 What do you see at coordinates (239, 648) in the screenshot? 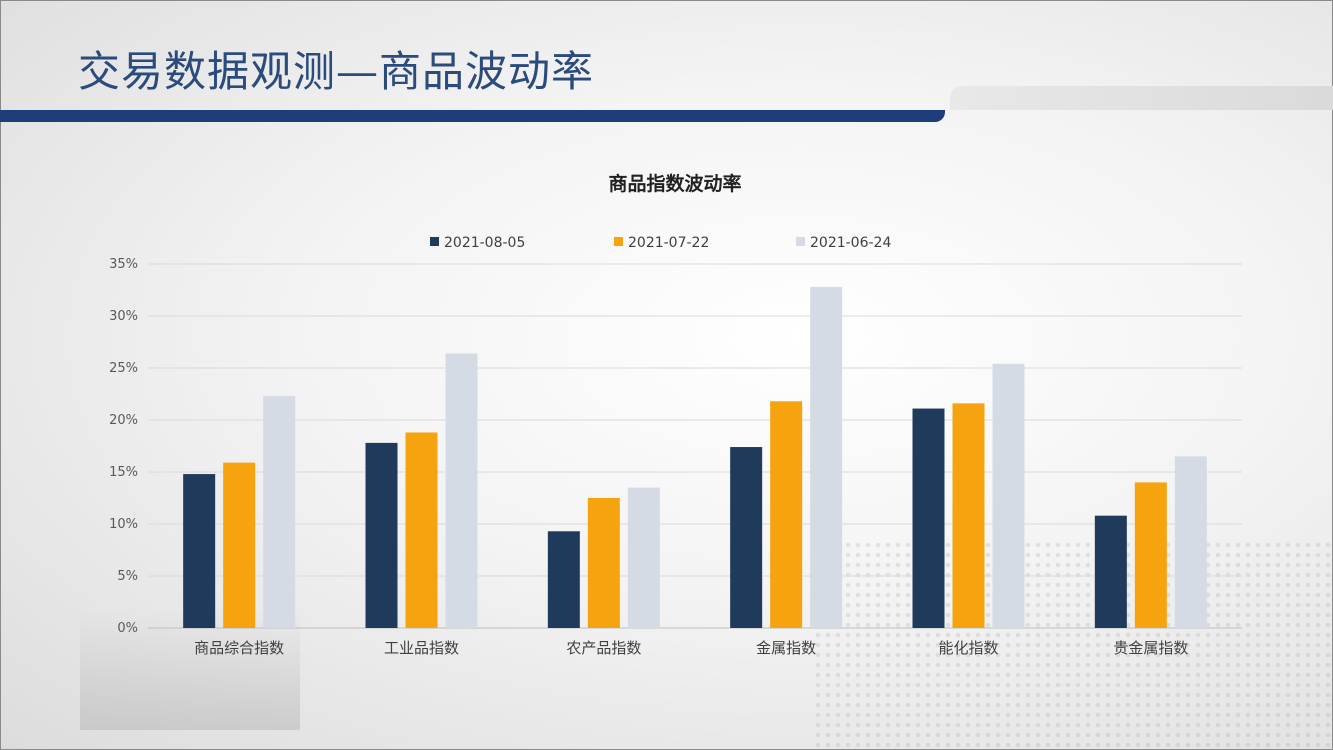
I see `x-category-label: 商品综合指数` at bounding box center [239, 648].